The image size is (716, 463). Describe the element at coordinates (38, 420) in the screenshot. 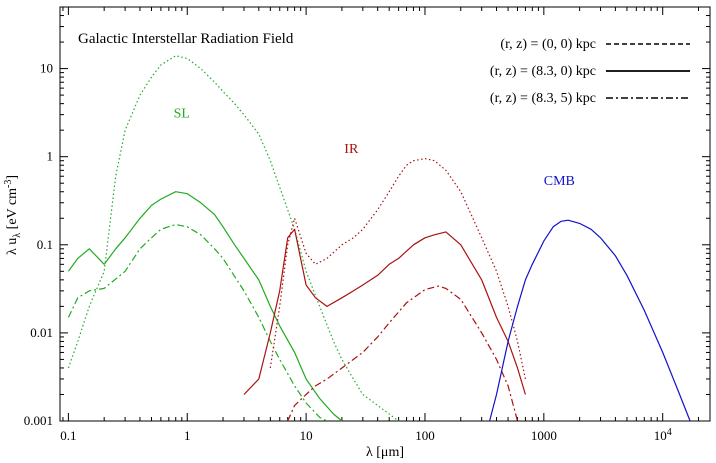

I see `y-tick-label: 0.001` at that location.